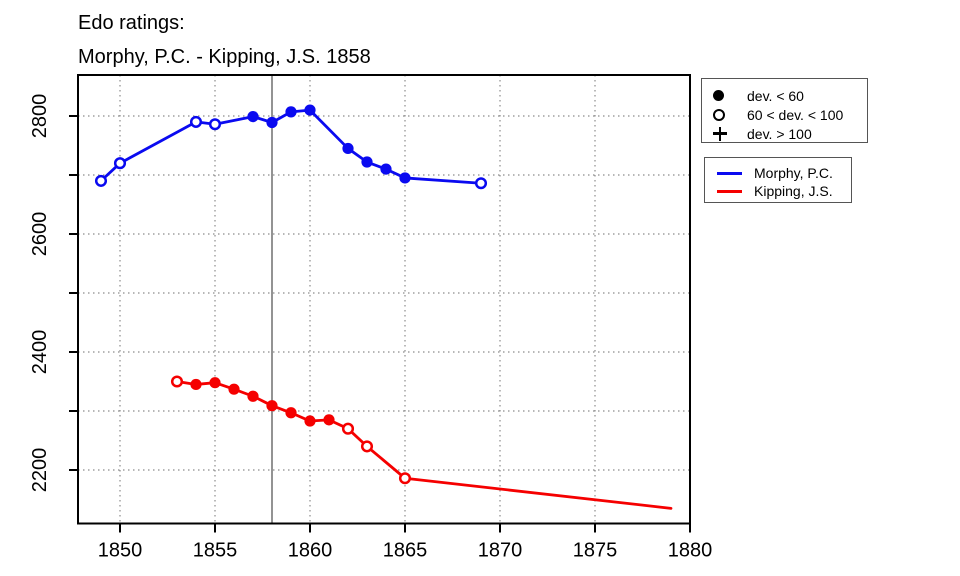 Image resolution: width=960 pixels, height=576 pixels. What do you see at coordinates (779, 133) in the screenshot?
I see `legend-label: dev. > 100` at bounding box center [779, 133].